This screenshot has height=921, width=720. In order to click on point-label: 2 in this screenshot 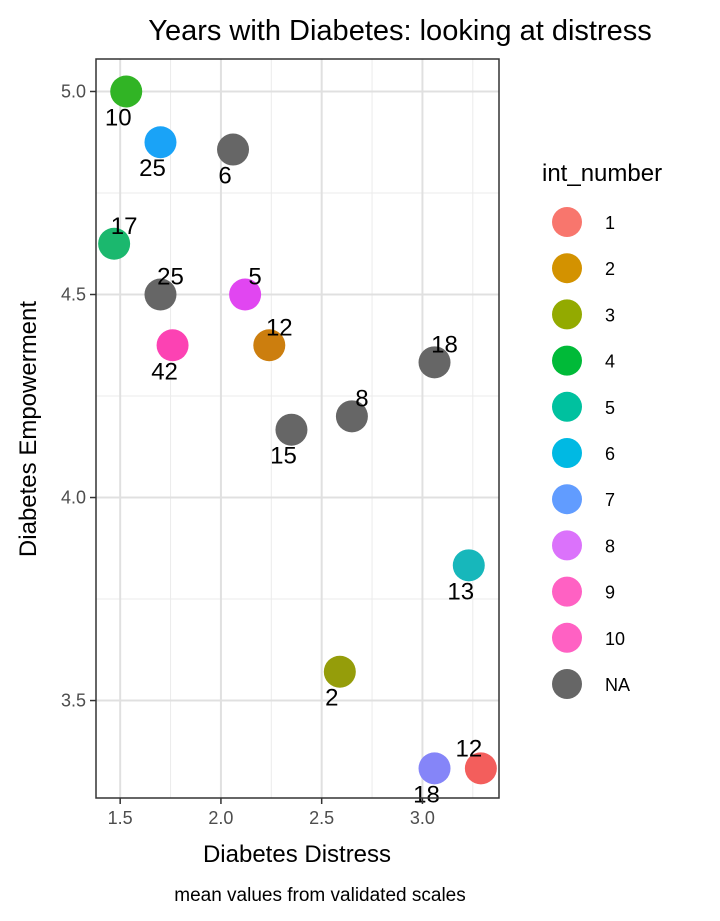, I will do `click(331, 698)`.